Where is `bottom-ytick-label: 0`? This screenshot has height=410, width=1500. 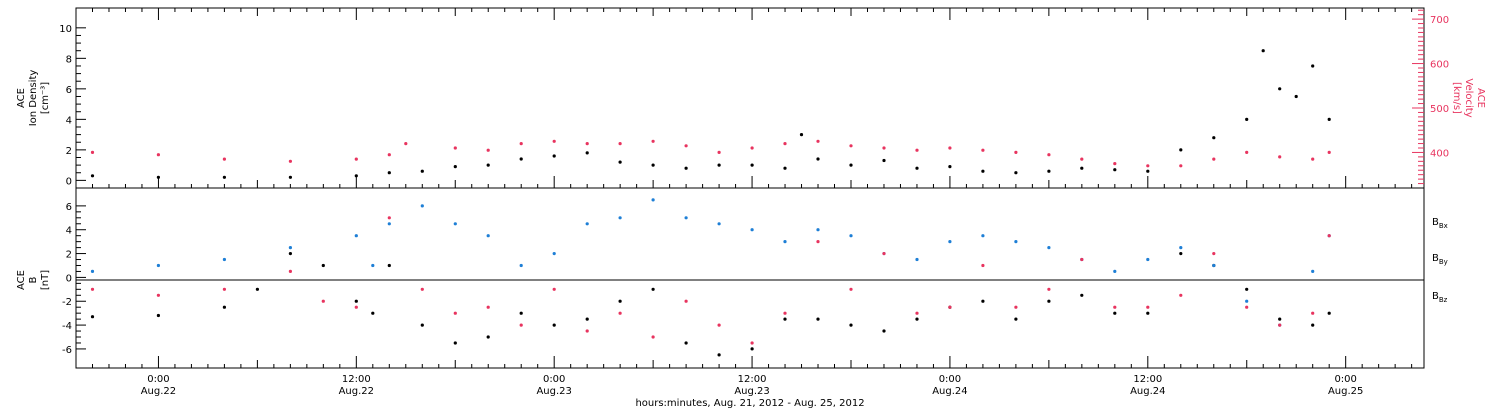 bottom-ytick-label: 0 is located at coordinates (69, 278).